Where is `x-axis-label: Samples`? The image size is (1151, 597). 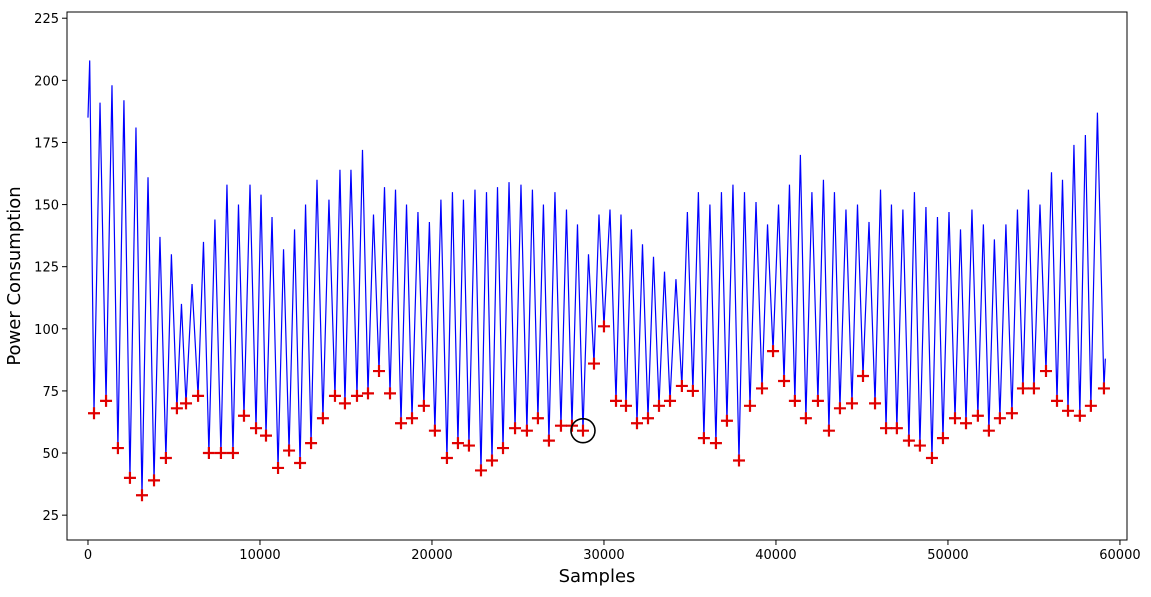
x-axis-label: Samples is located at coordinates (597, 576).